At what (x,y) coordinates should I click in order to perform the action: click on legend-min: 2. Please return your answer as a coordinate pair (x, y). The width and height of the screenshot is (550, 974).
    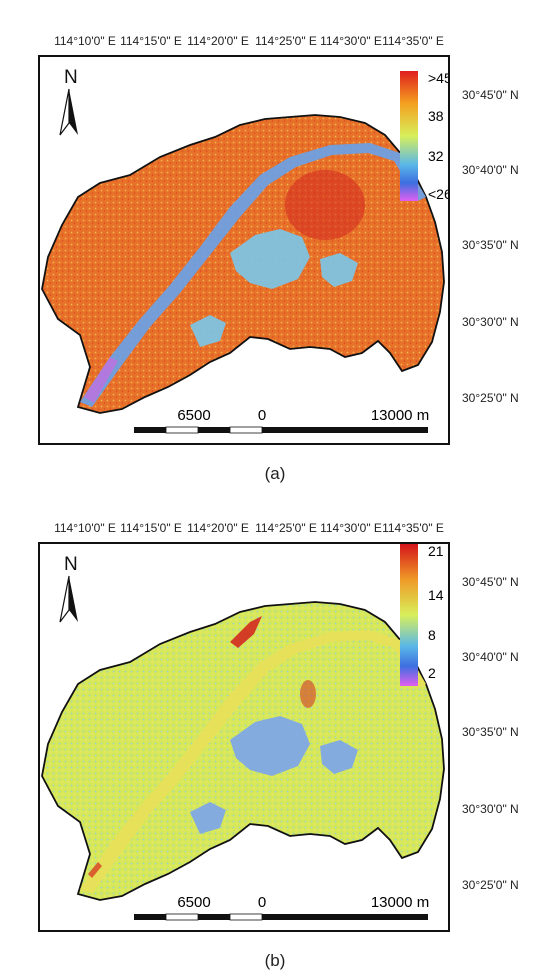
    Looking at the image, I should click on (432, 673).